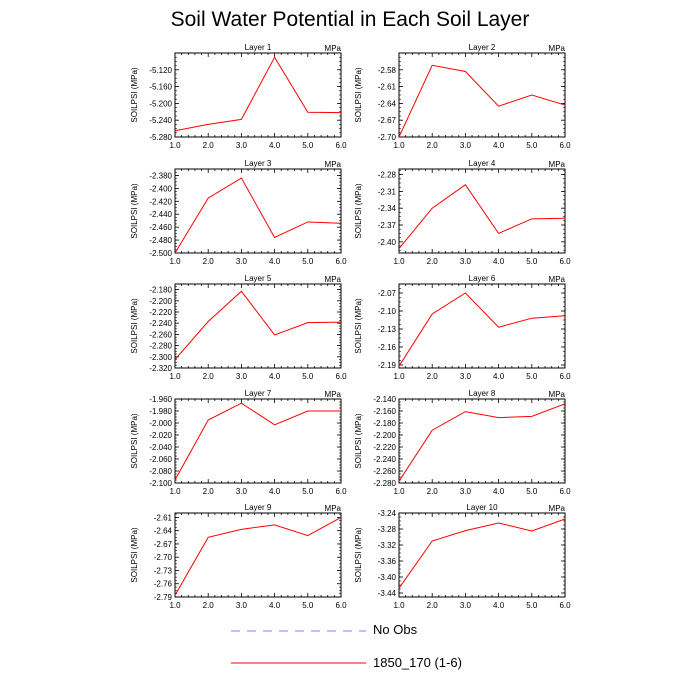 Image resolution: width=700 pixels, height=700 pixels. Describe the element at coordinates (258, 278) in the screenshot. I see `panel-title: Layer 5` at that location.